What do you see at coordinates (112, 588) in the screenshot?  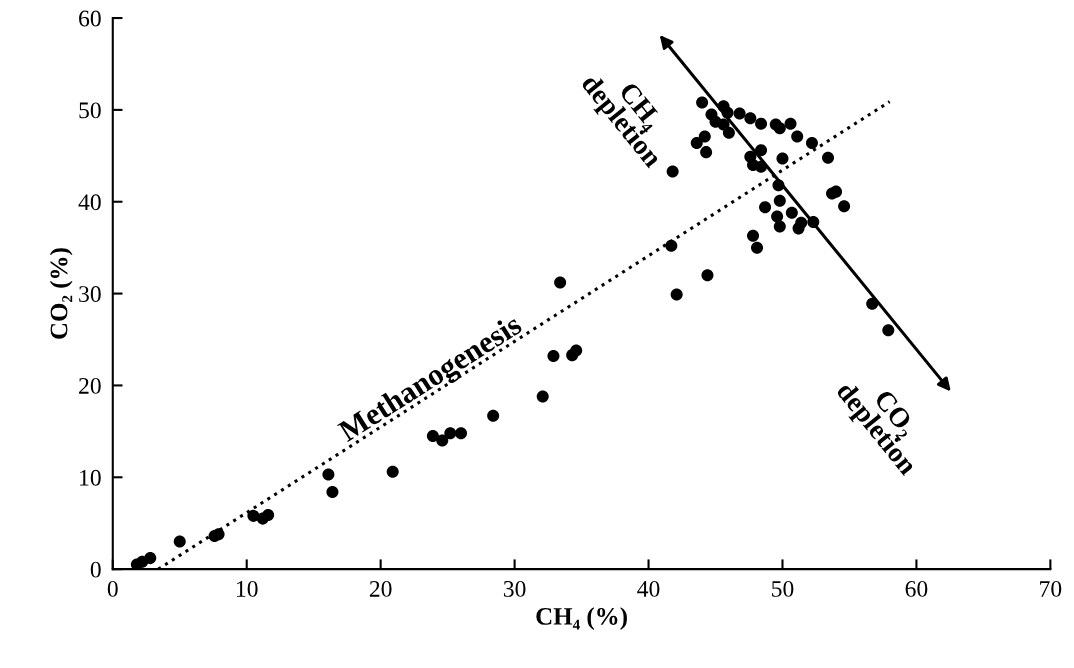 I see `x-tick-label: 0` at bounding box center [112, 588].